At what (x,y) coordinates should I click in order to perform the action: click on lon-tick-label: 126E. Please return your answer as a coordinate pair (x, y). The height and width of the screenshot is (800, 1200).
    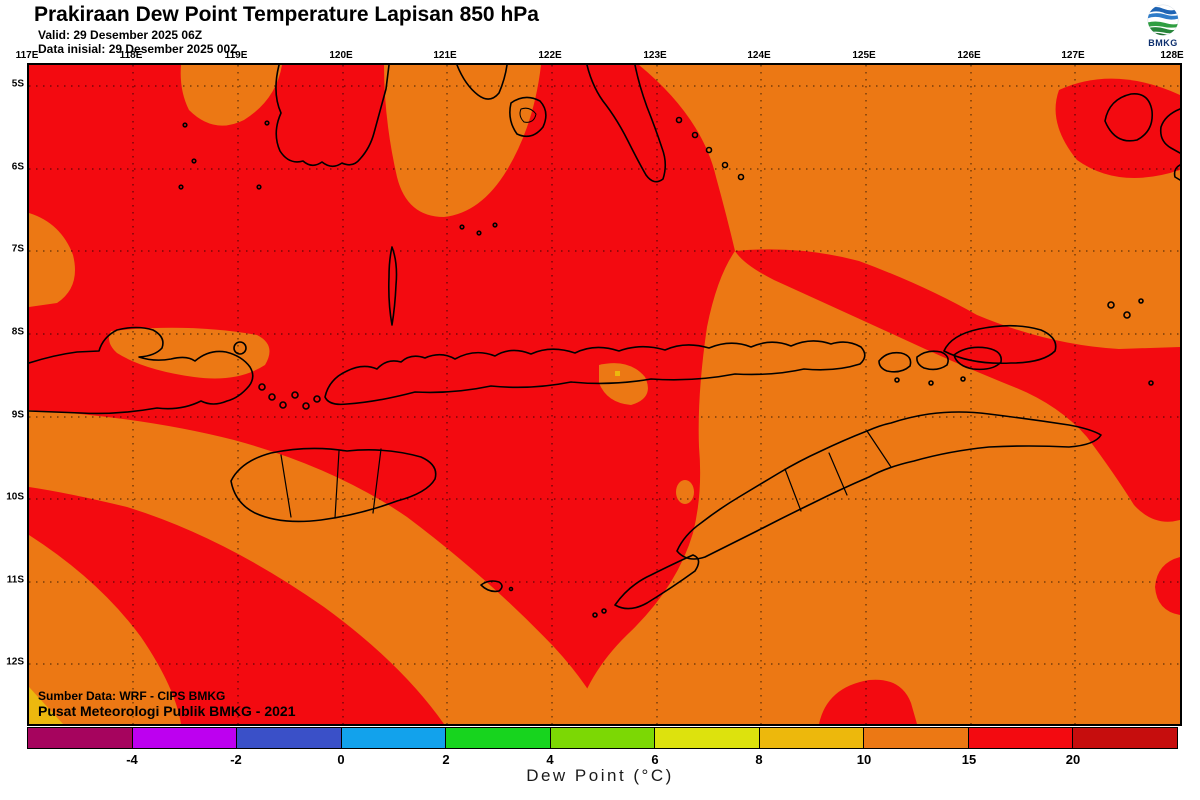
    Looking at the image, I should click on (969, 55).